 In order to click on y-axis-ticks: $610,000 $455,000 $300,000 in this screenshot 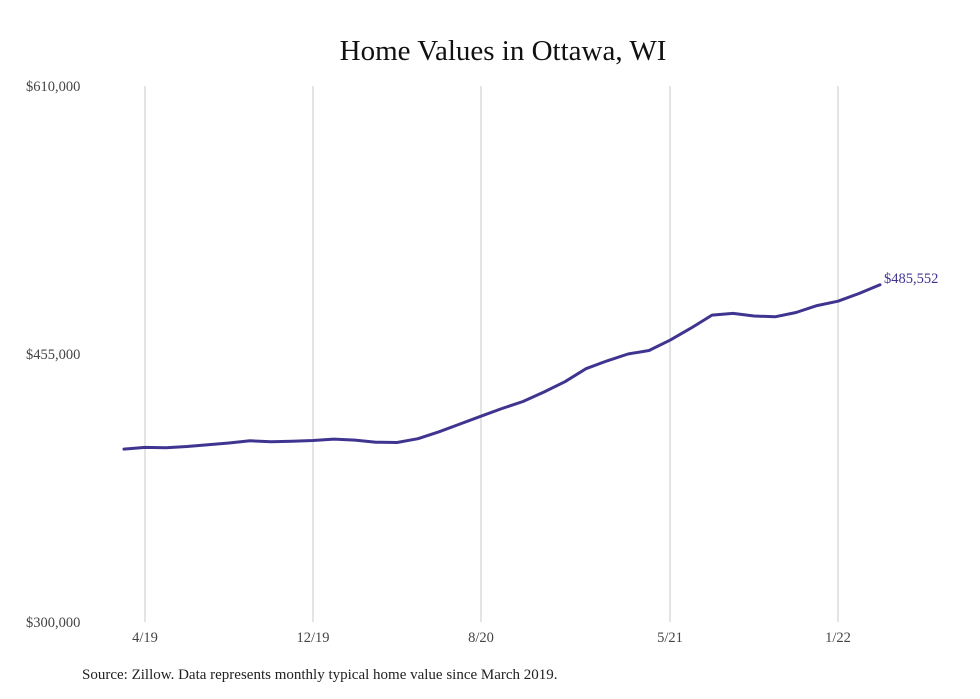, I will do `click(53, 355)`.